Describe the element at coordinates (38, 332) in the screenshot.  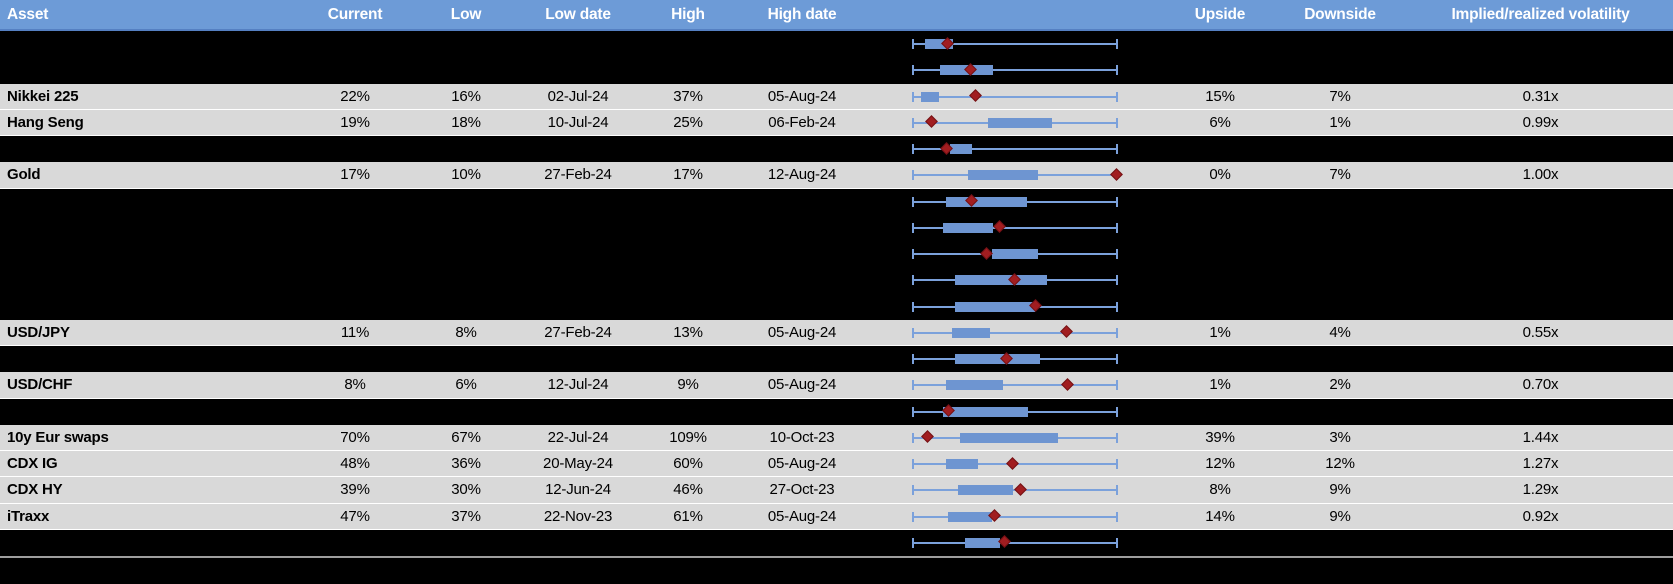
I see `cell-asset: USD/JPY` at that location.